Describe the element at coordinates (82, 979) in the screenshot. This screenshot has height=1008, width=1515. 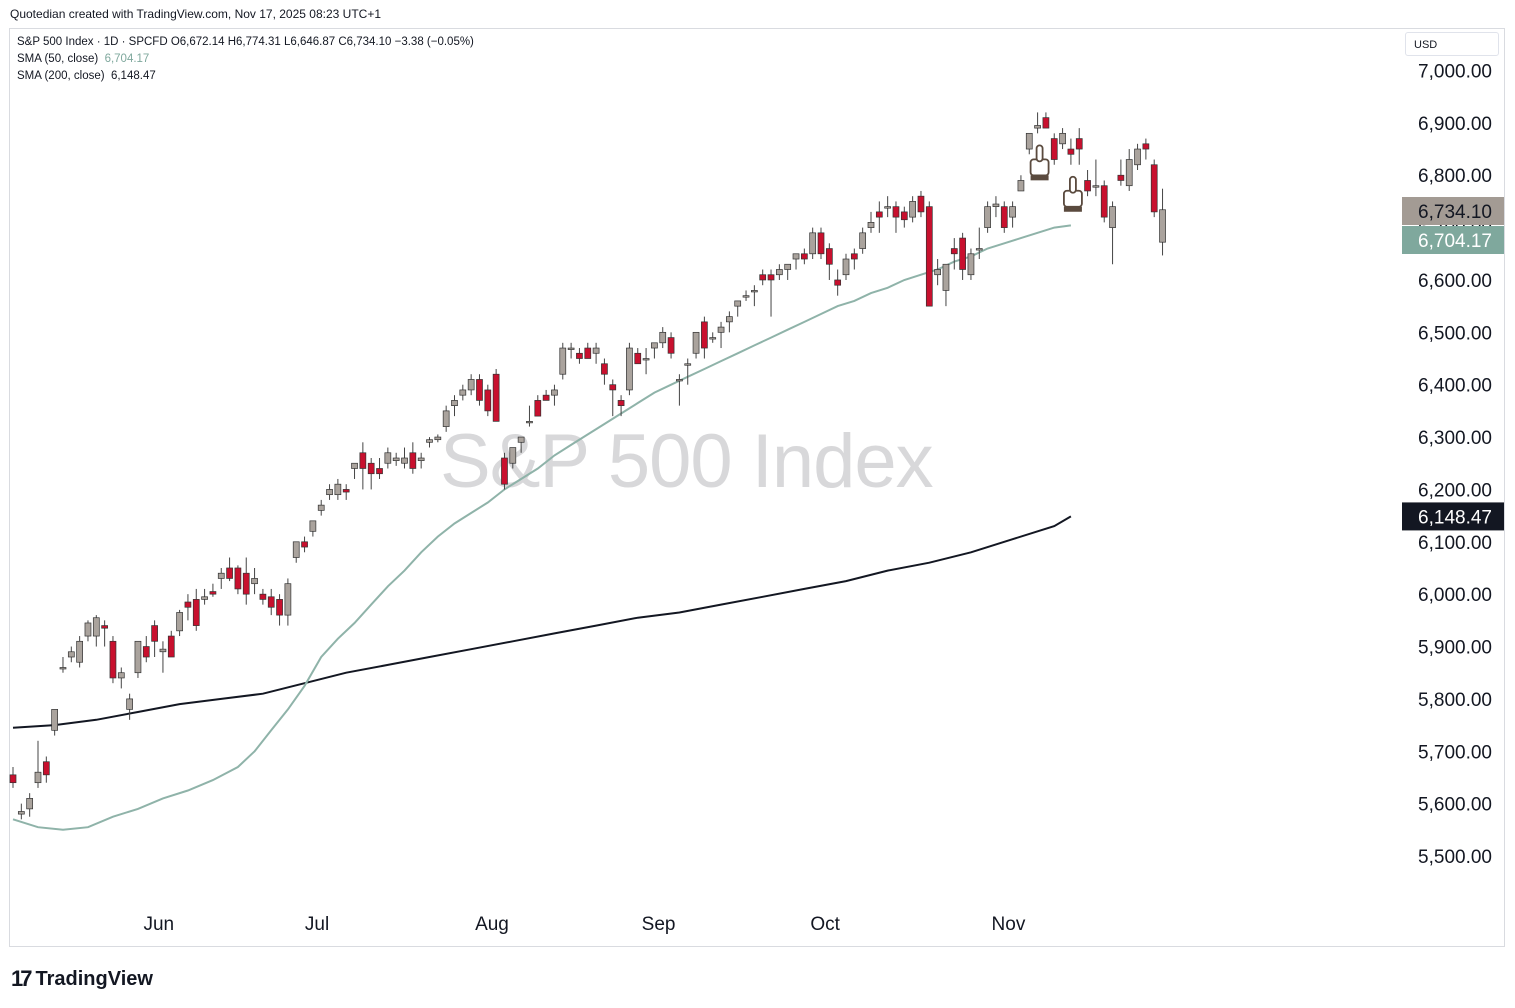
I see `tradingview-logo: 17 TradingView` at that location.